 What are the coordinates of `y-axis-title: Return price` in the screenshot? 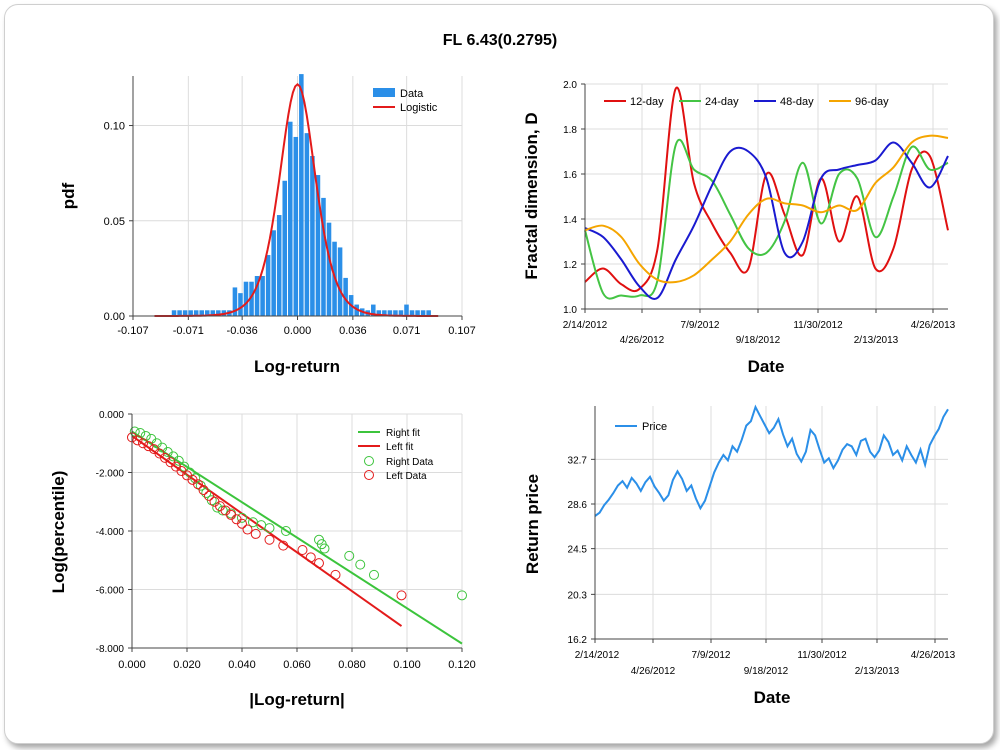 It's located at (532, 524).